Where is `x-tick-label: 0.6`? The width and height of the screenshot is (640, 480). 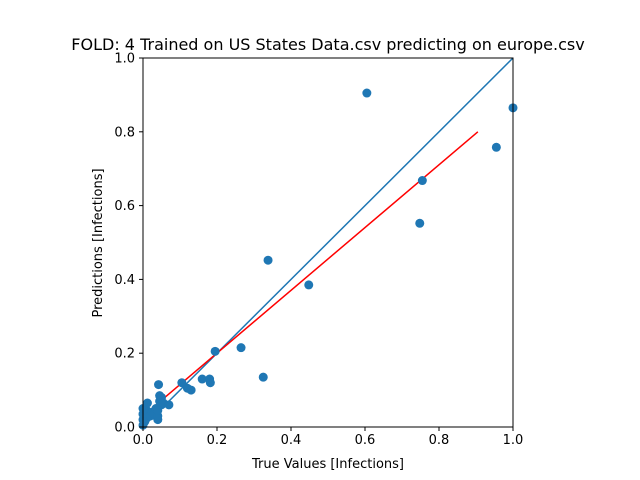 x-tick-label: 0.6 is located at coordinates (365, 440).